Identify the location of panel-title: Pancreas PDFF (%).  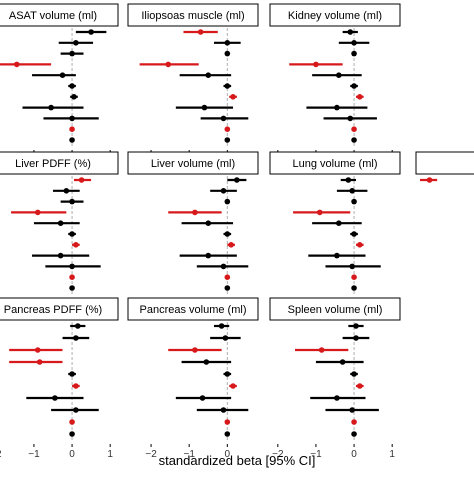
(53, 310).